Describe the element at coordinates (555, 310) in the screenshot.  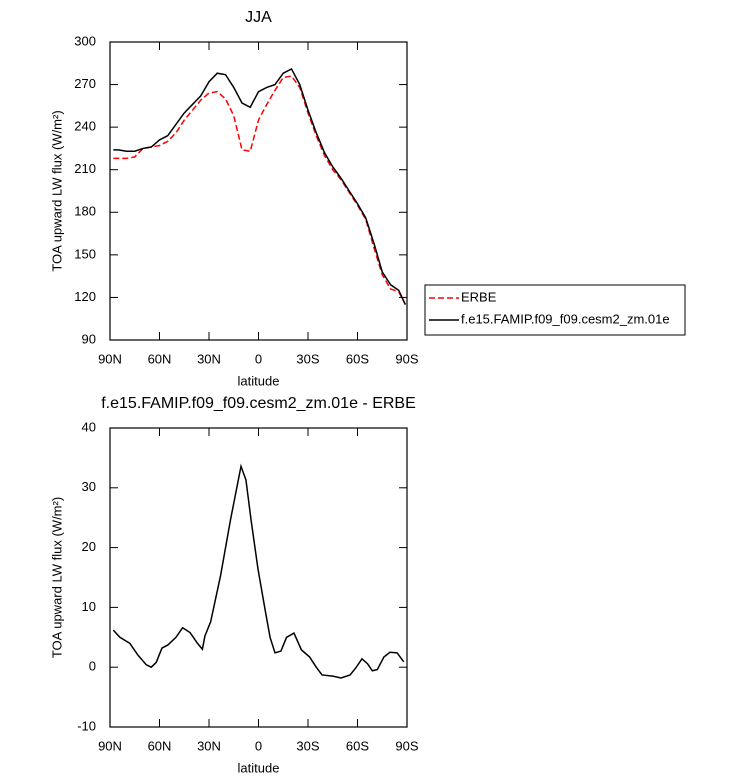
I see `legend-box` at that location.